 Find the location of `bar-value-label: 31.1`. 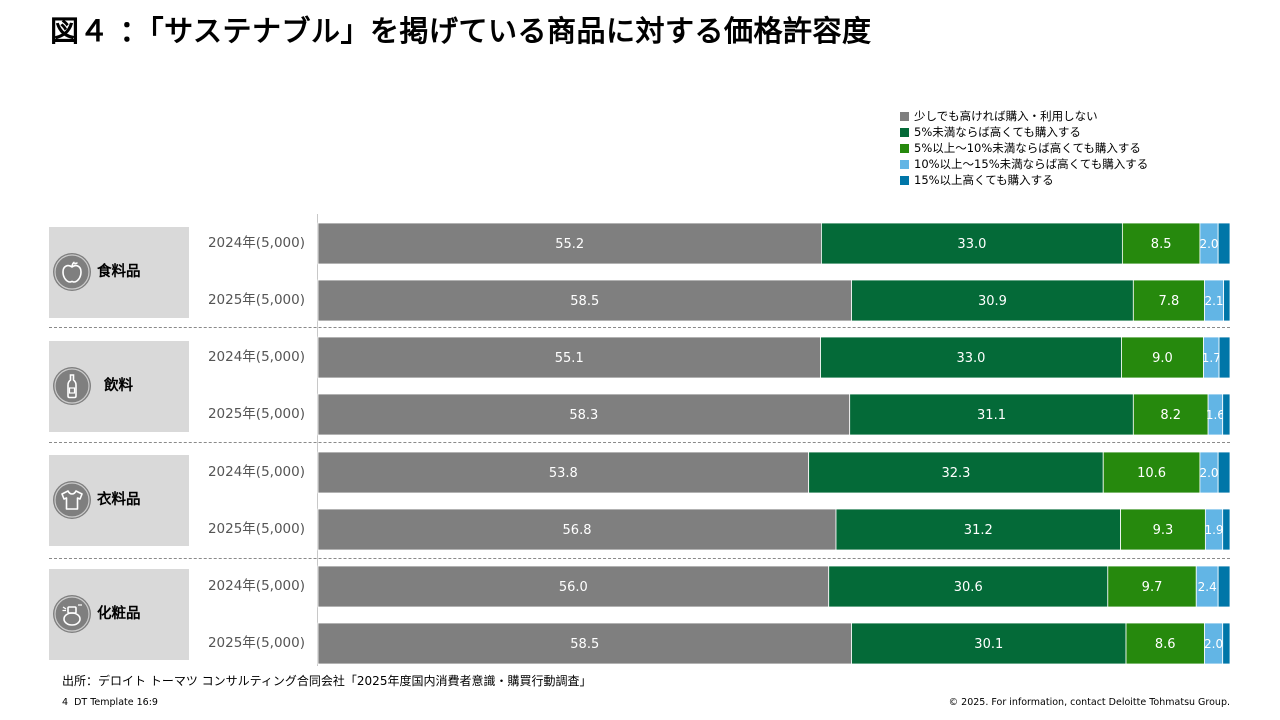

bar-value-label: 31.1 is located at coordinates (991, 415).